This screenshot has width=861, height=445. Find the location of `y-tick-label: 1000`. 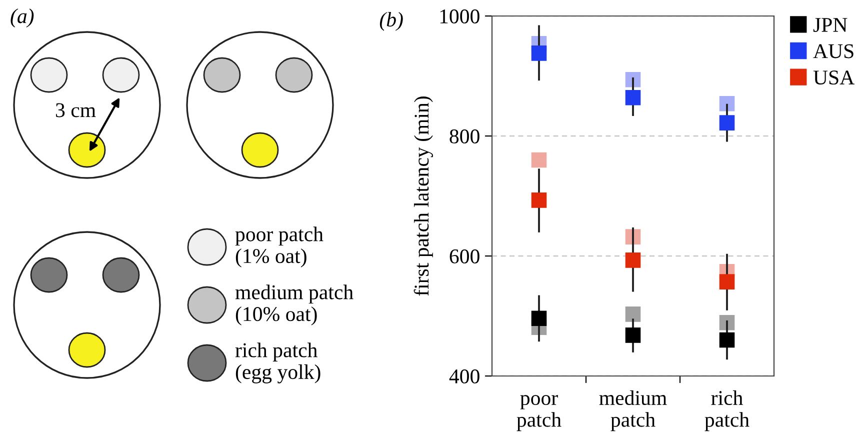

y-tick-label: 1000 is located at coordinates (460, 16).